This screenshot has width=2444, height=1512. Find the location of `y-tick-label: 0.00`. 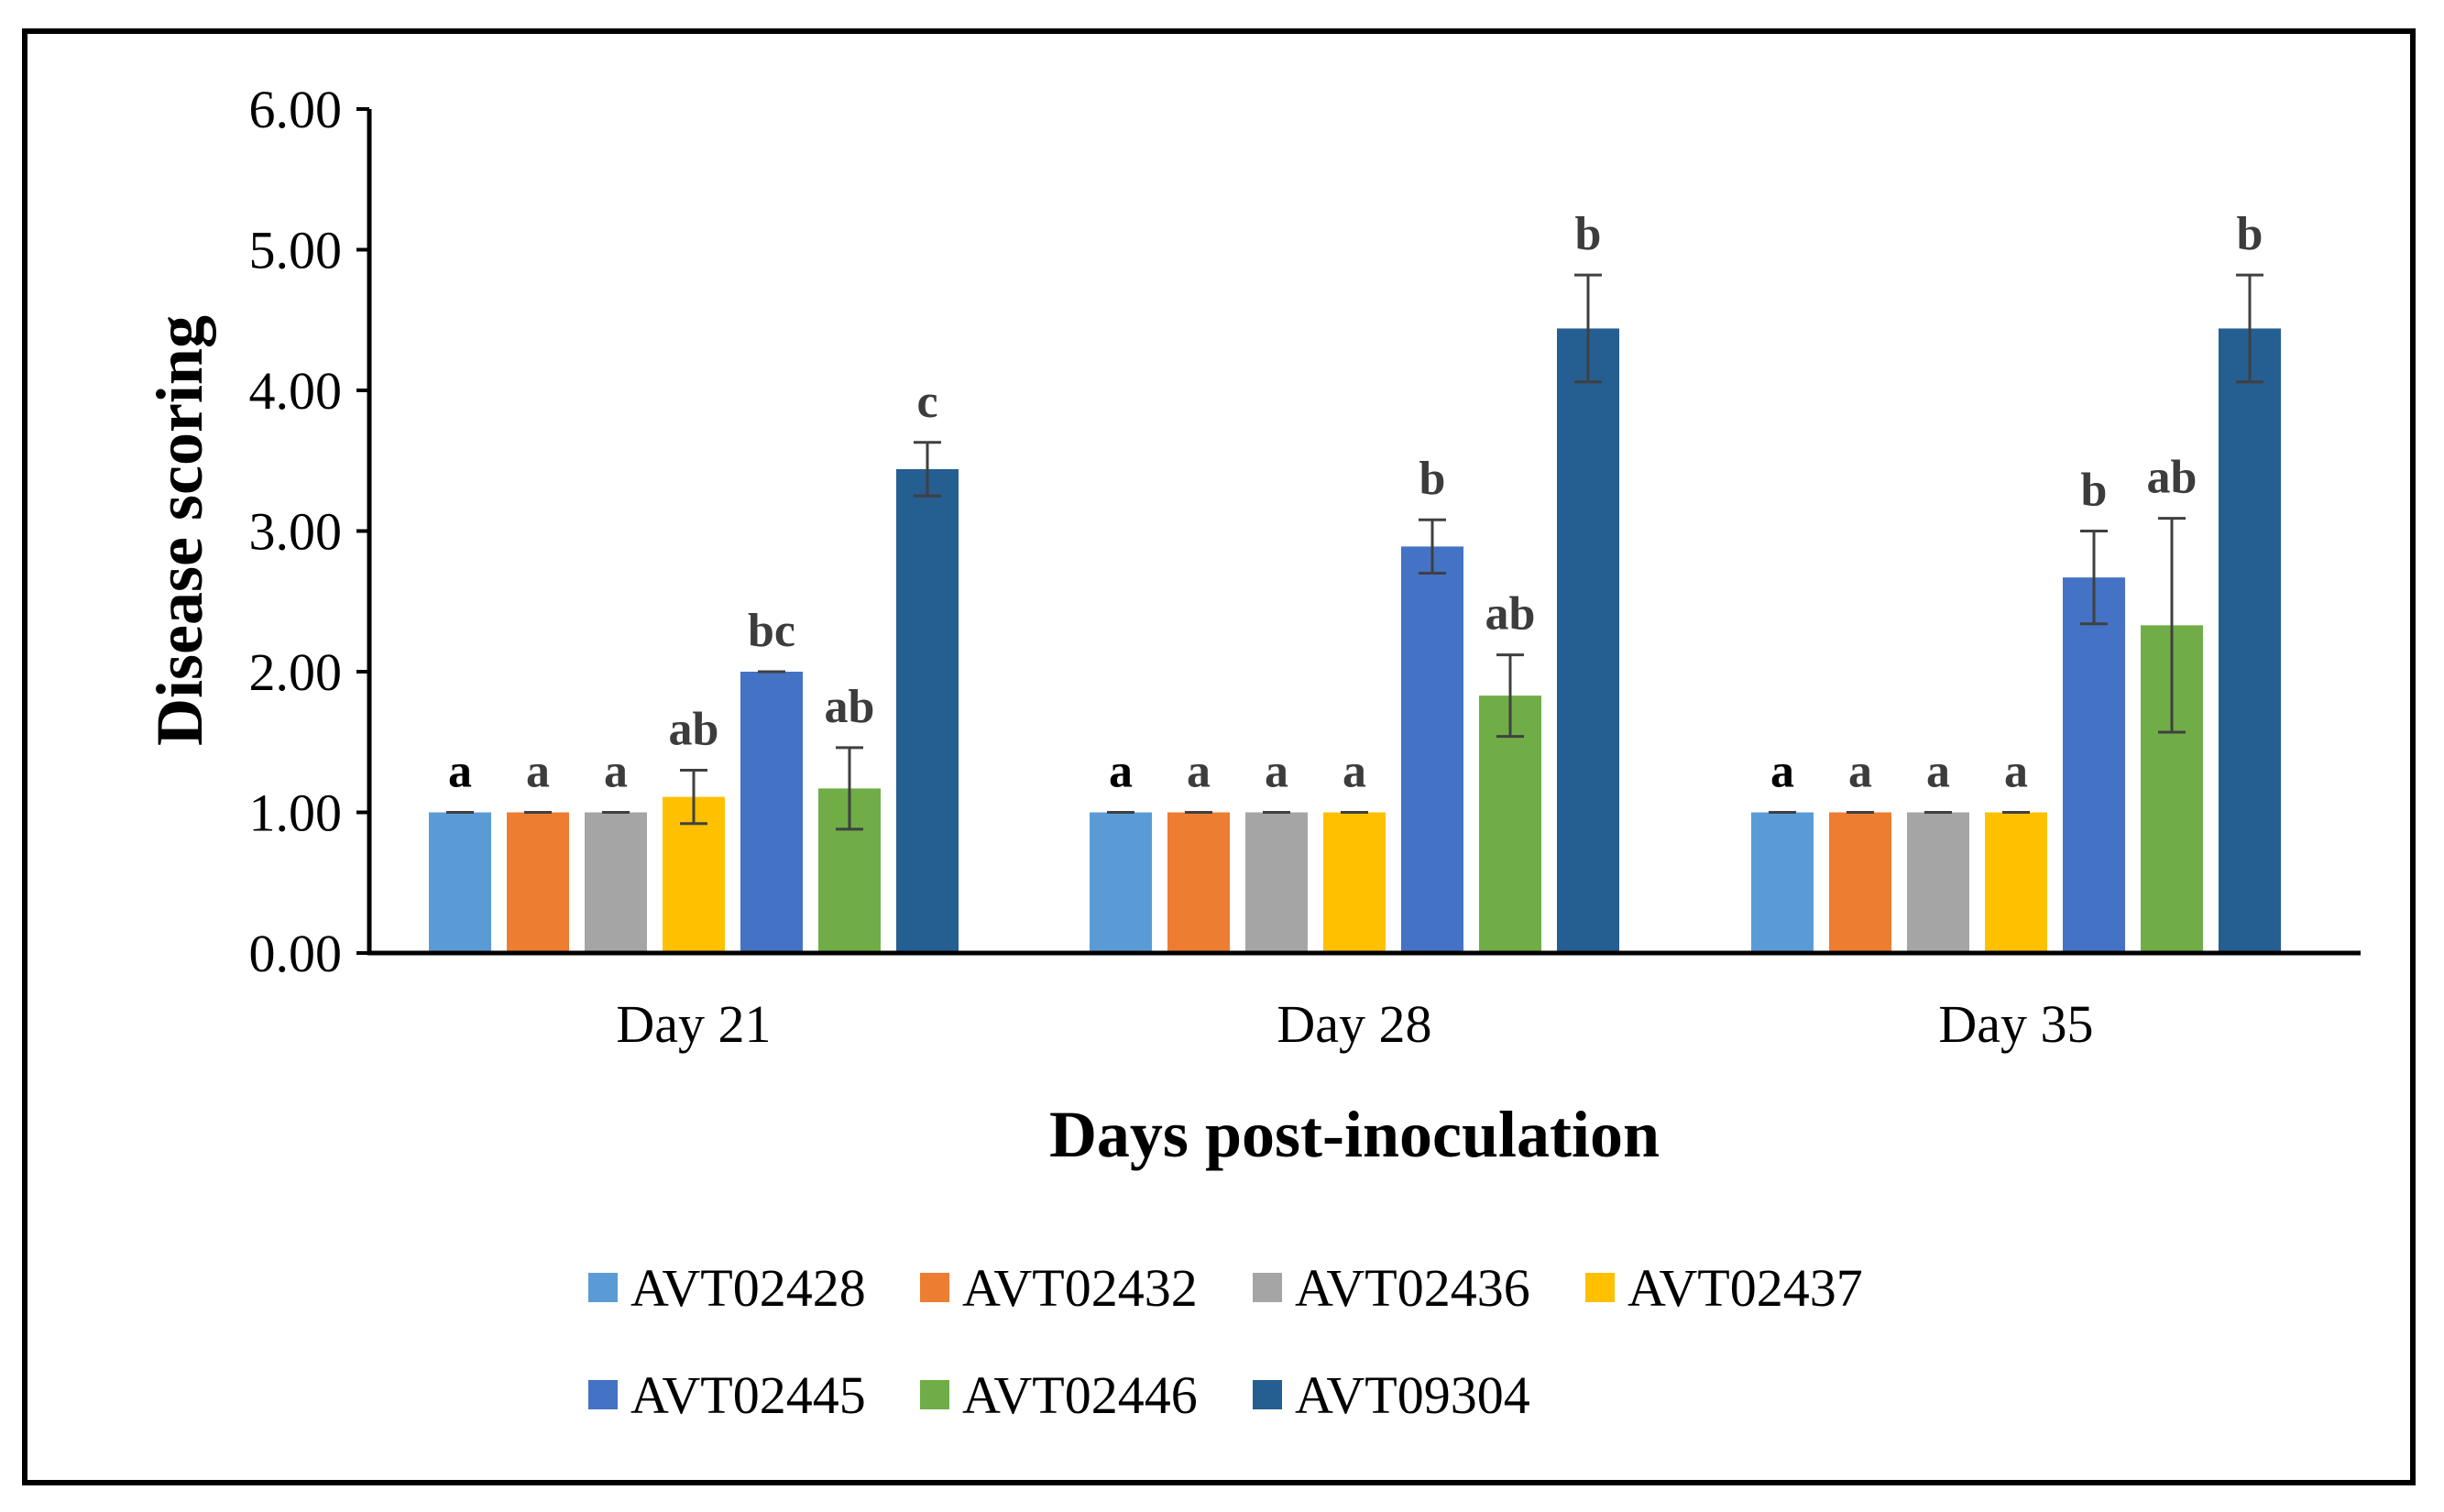

y-tick-label: 0.00 is located at coordinates (296, 953).